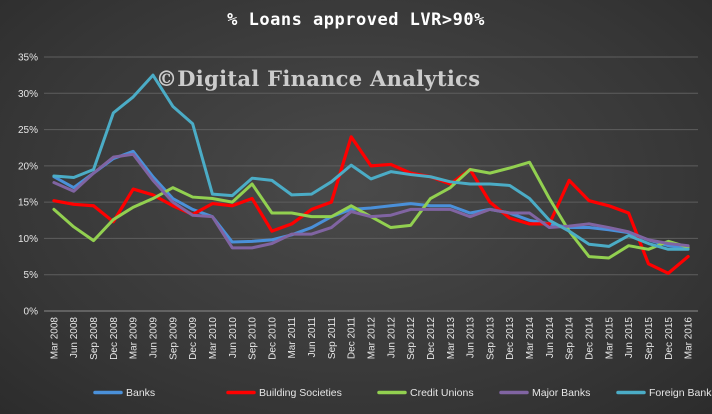 The width and height of the screenshot is (712, 414). What do you see at coordinates (74, 338) in the screenshot?
I see `x-tick-label: Jun 2008` at bounding box center [74, 338].